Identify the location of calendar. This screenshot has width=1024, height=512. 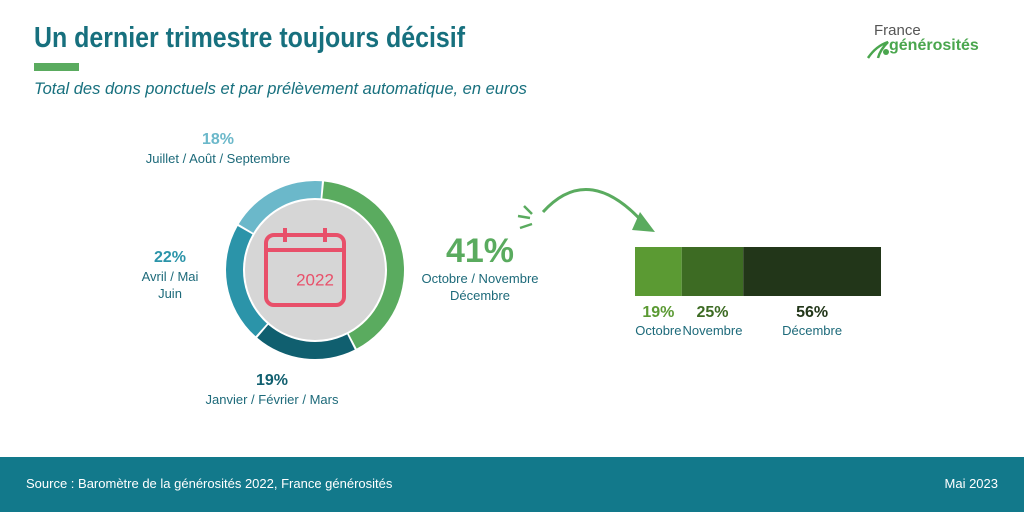
(305, 270).